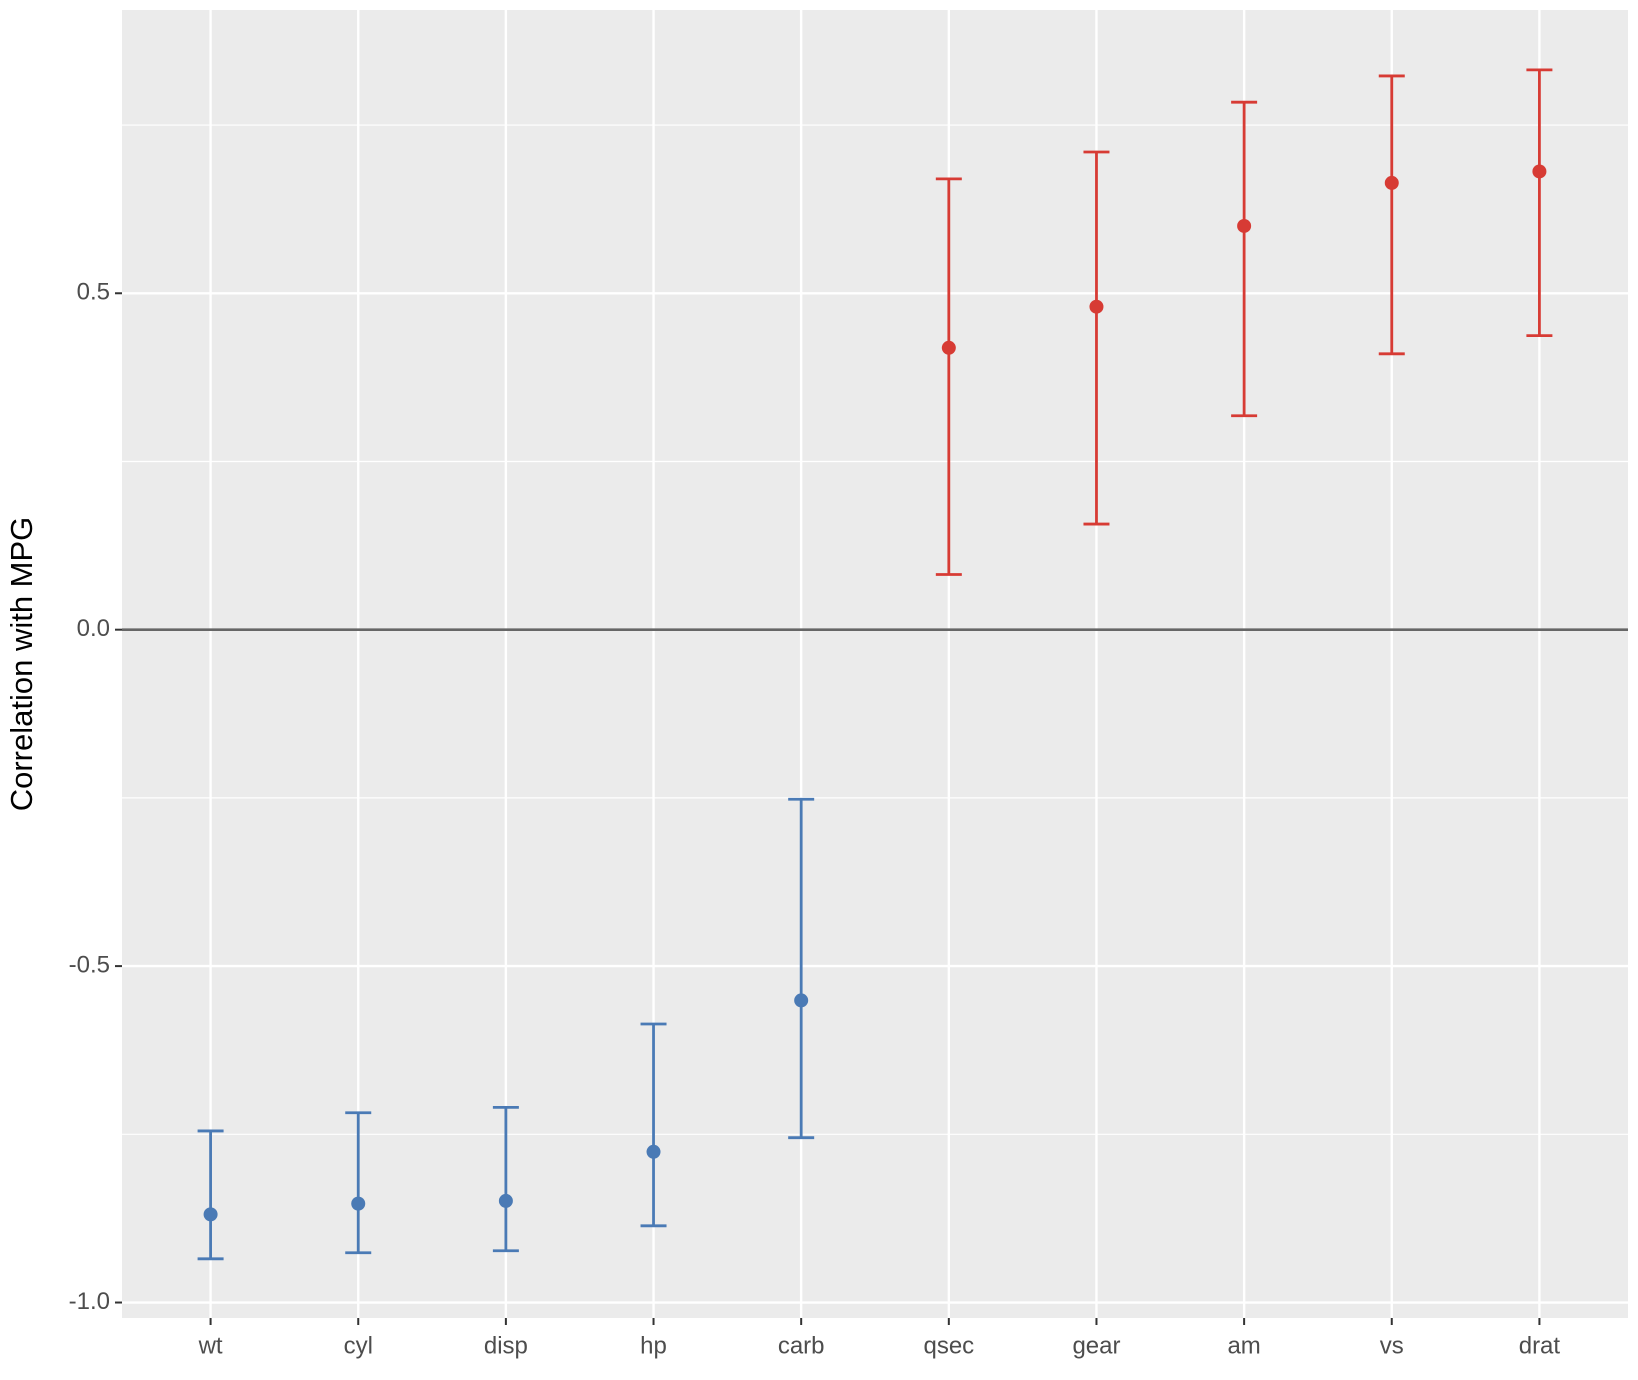  I want to click on x-tick-label: cyl, so click(358, 1345).